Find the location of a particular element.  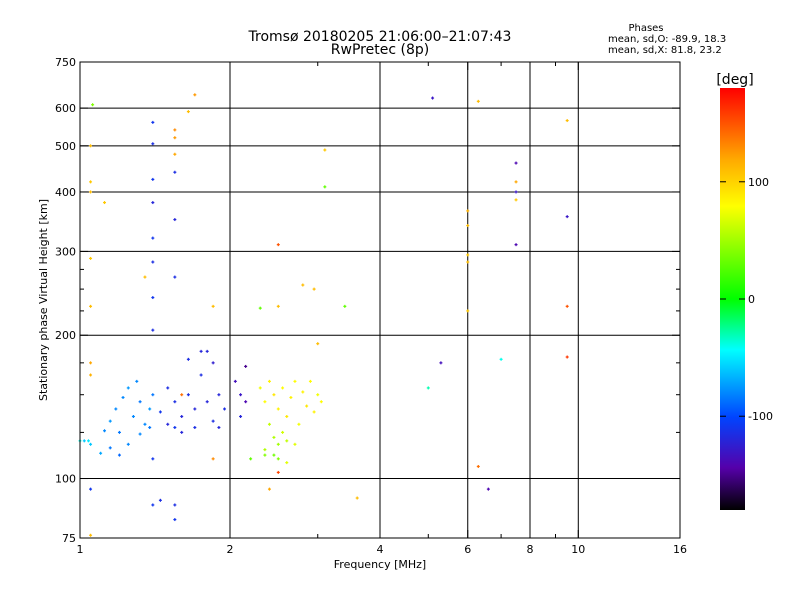

legend-line-o: mean, sd,O: -89.9, 18.3 is located at coordinates (667, 39).